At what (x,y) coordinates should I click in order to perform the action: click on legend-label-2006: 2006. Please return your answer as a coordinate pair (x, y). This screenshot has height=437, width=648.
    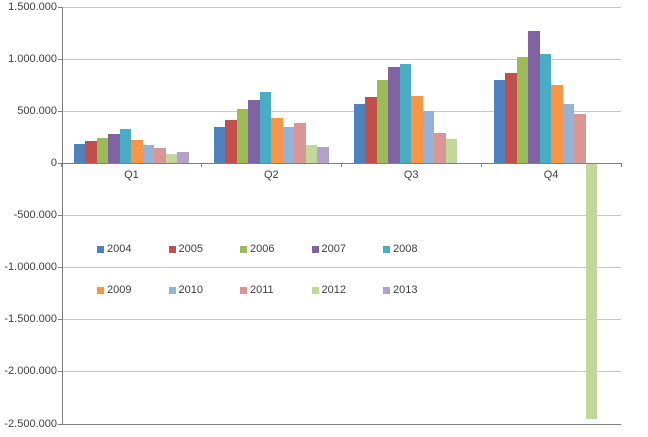
    Looking at the image, I should click on (262, 249).